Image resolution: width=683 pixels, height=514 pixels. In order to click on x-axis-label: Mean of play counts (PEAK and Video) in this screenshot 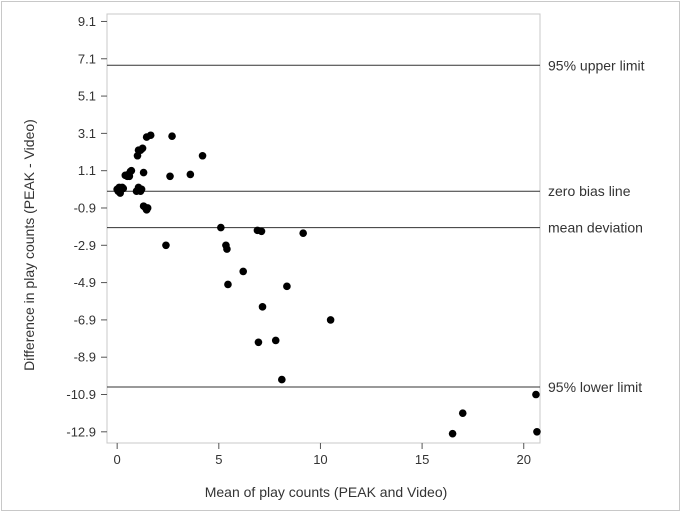, I will do `click(326, 492)`.